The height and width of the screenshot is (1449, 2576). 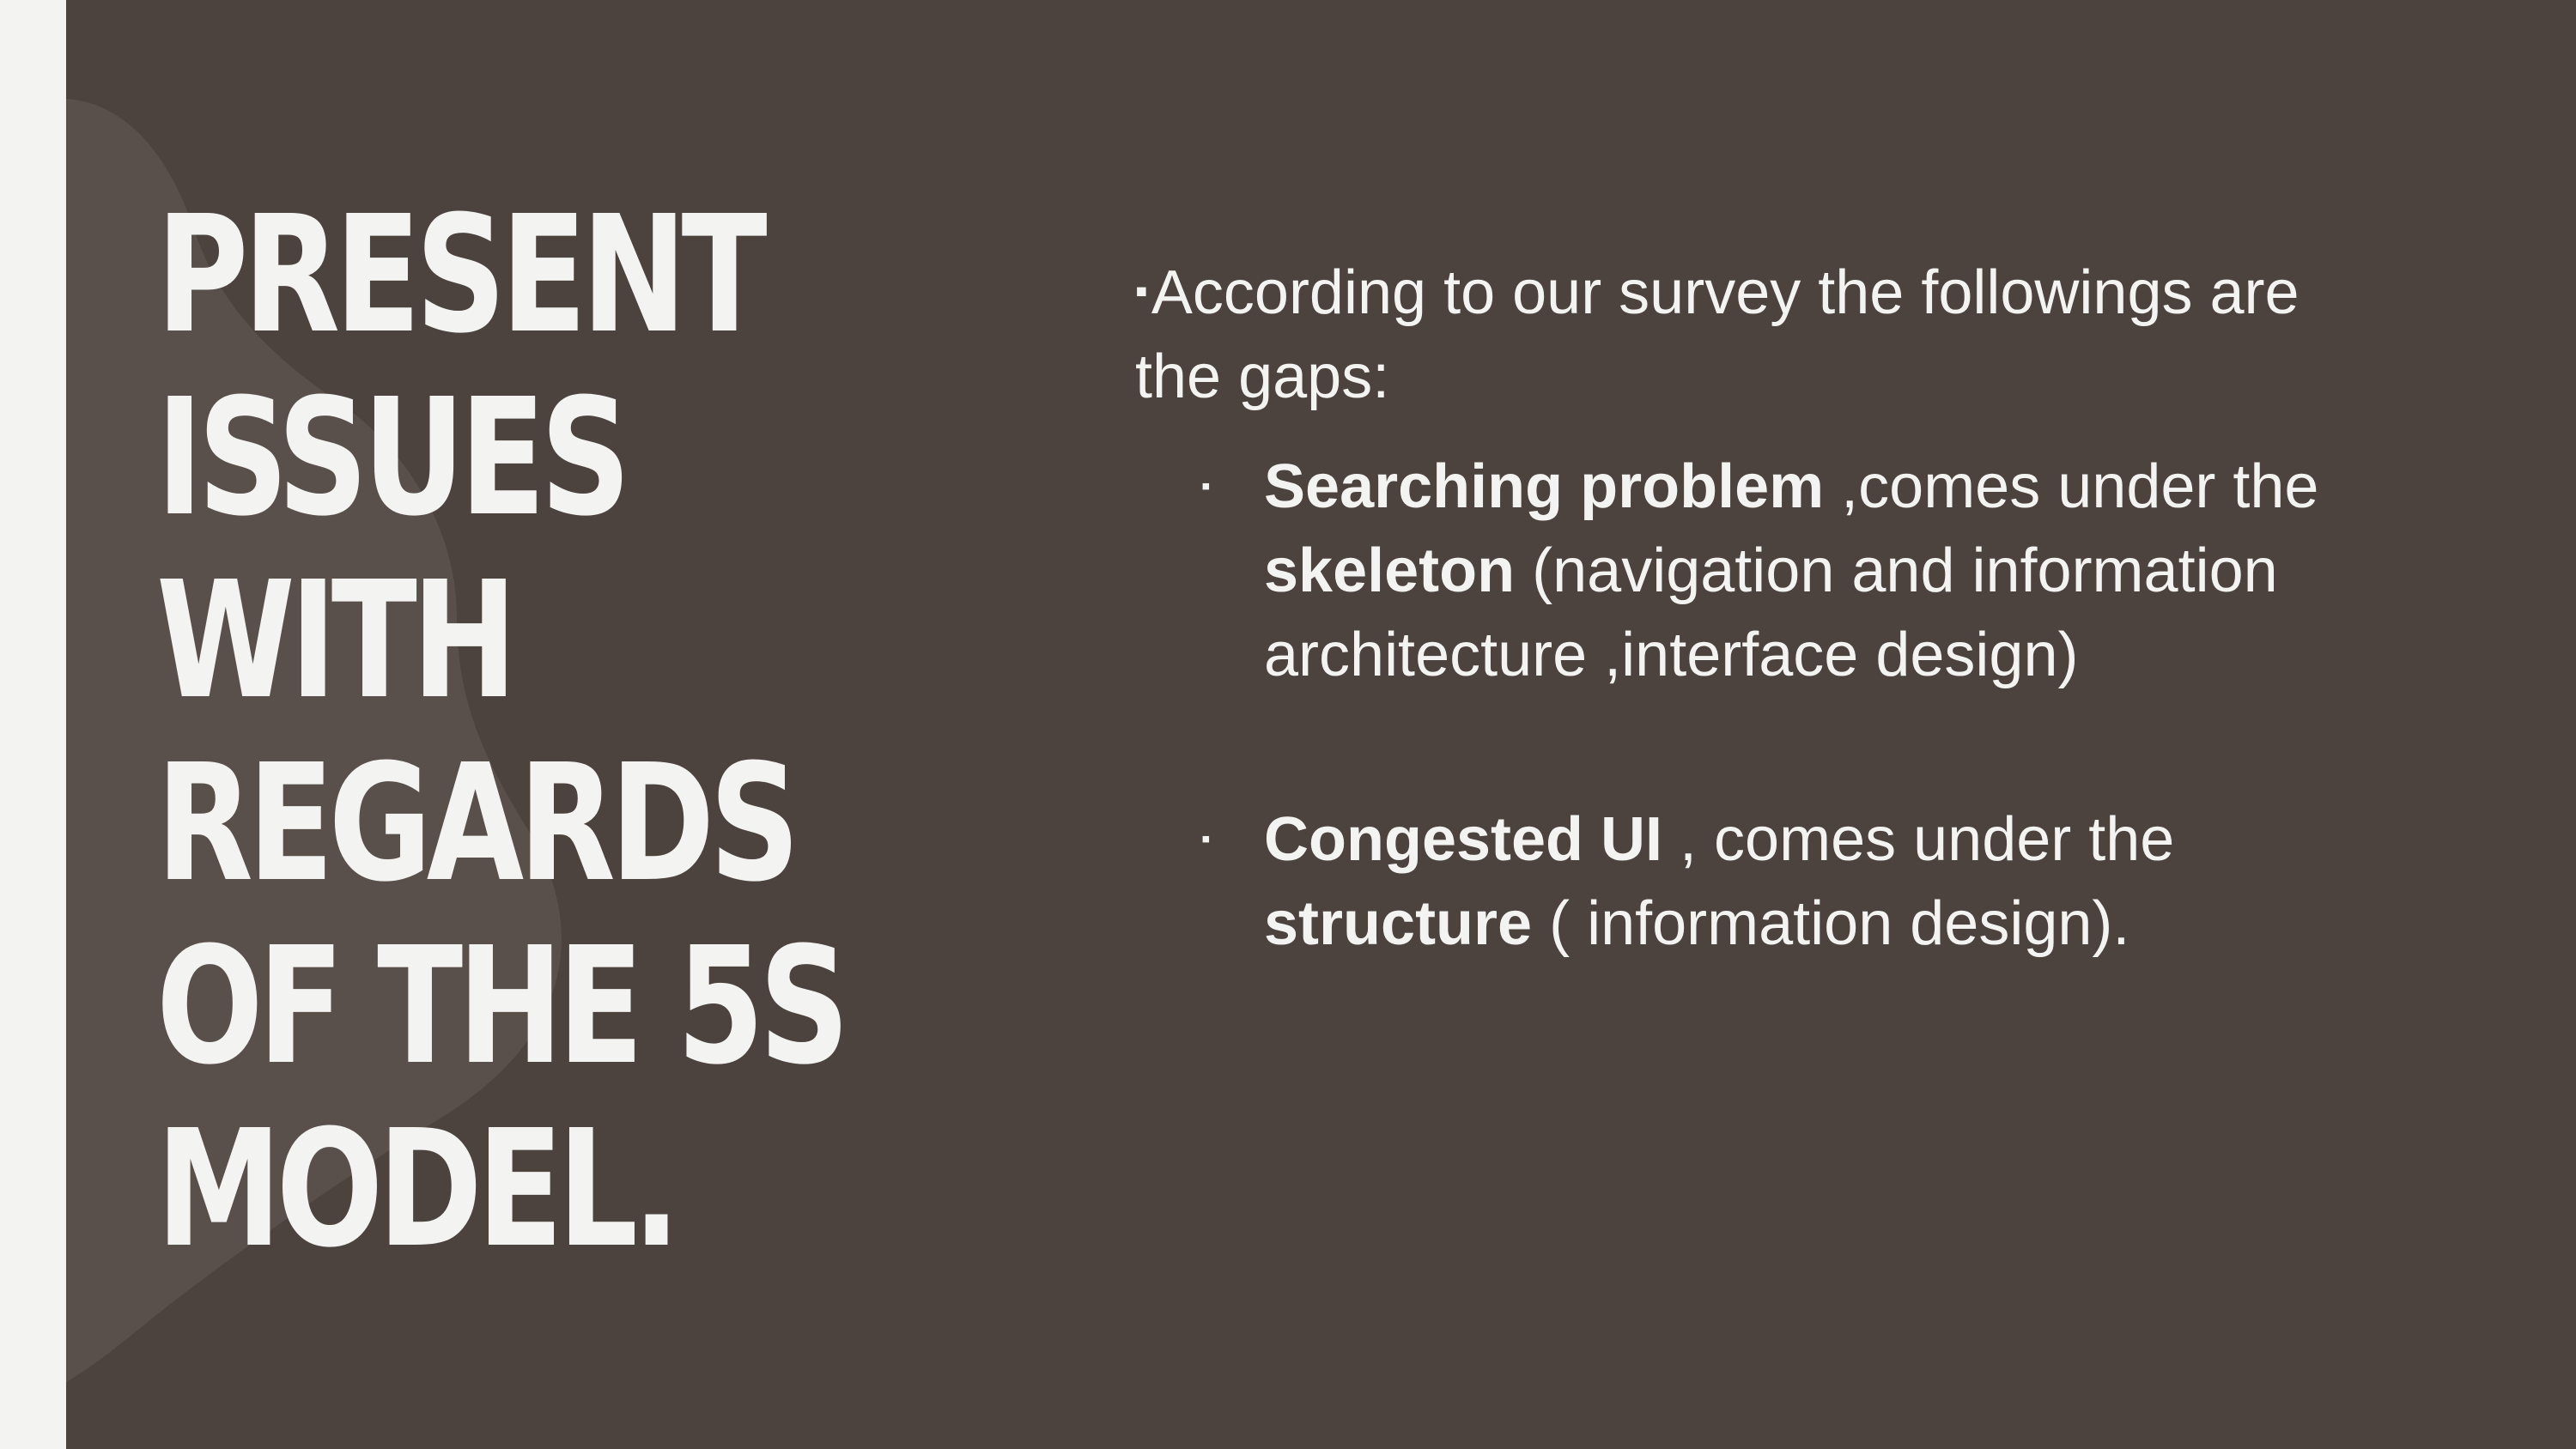 I want to click on issue-plane-structure: structure, so click(x=1398, y=923).